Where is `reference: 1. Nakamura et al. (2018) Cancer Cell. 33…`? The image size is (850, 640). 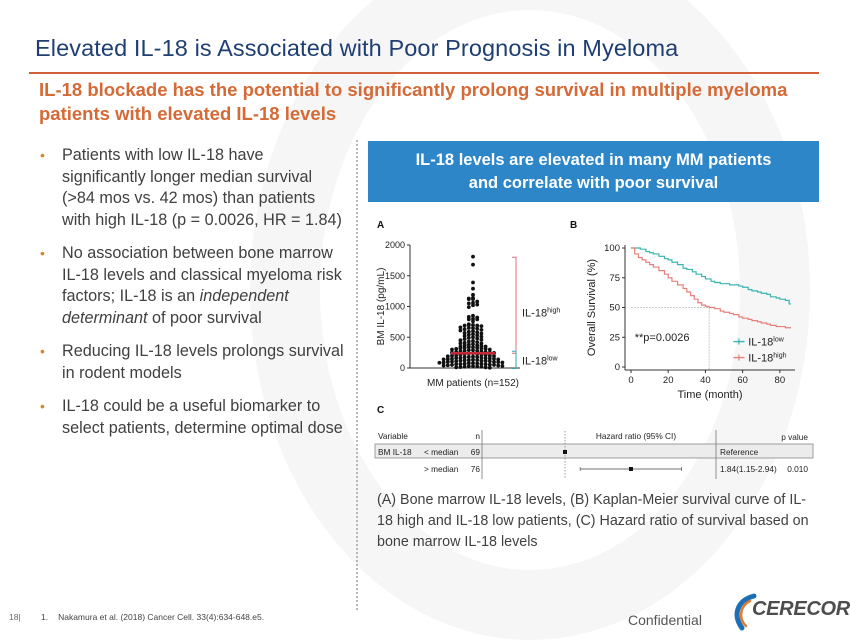
reference: 1. Nakamura et al. (2018) Cancer Cell. 33… is located at coordinates (152, 617).